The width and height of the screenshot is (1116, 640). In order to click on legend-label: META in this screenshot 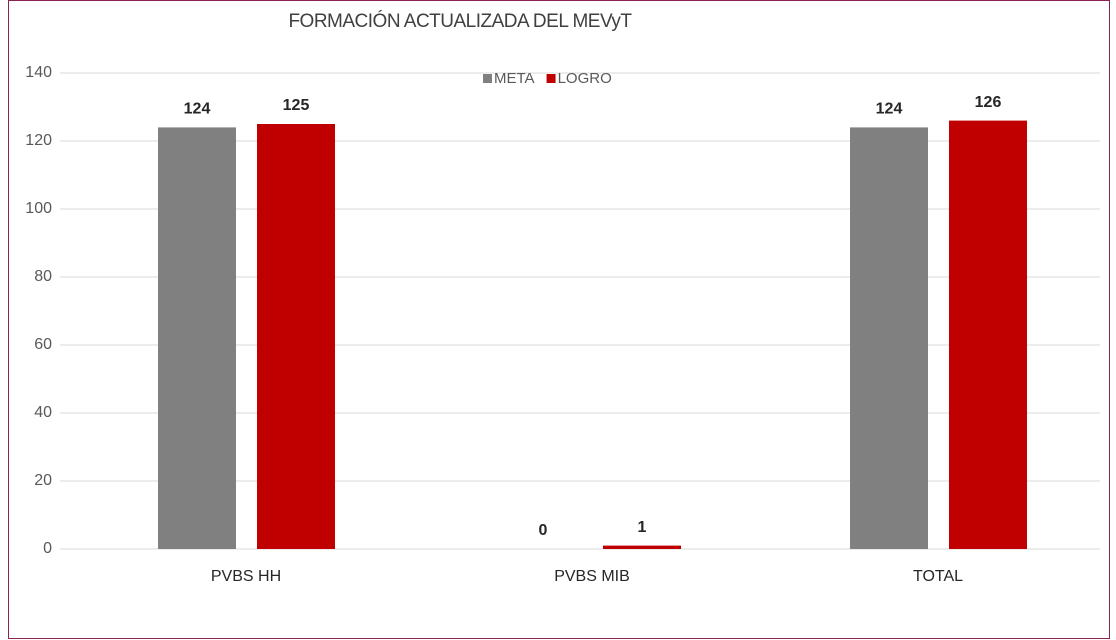, I will do `click(514, 78)`.